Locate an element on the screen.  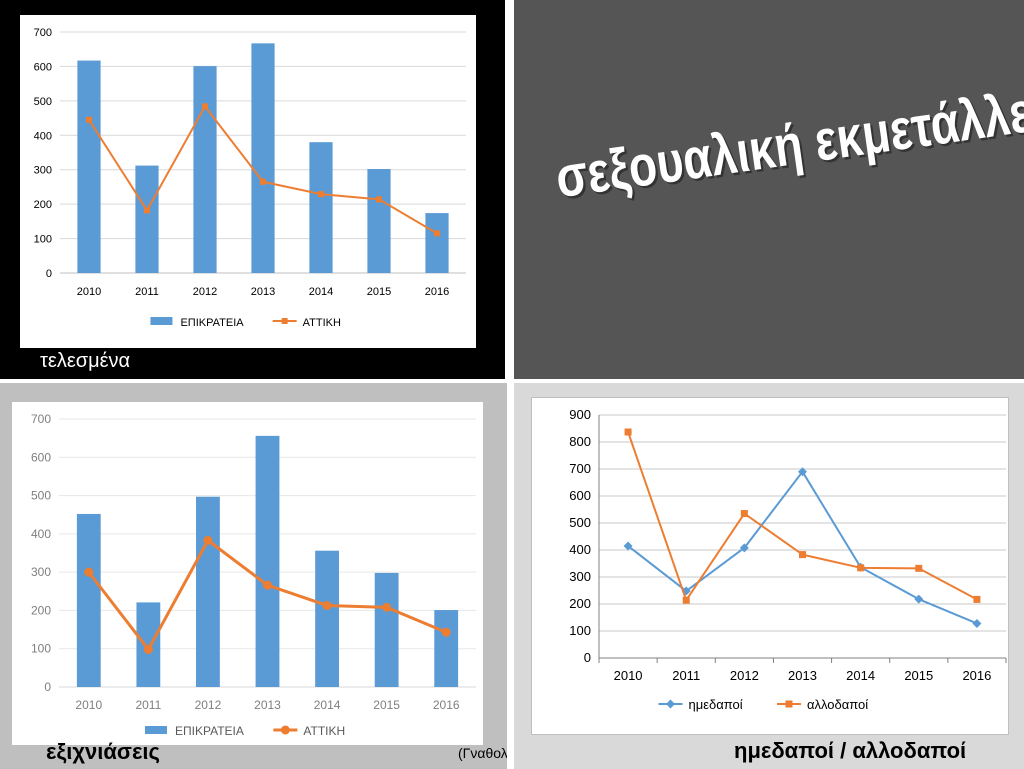
legend-label: αλλοδαποί is located at coordinates (837, 704).